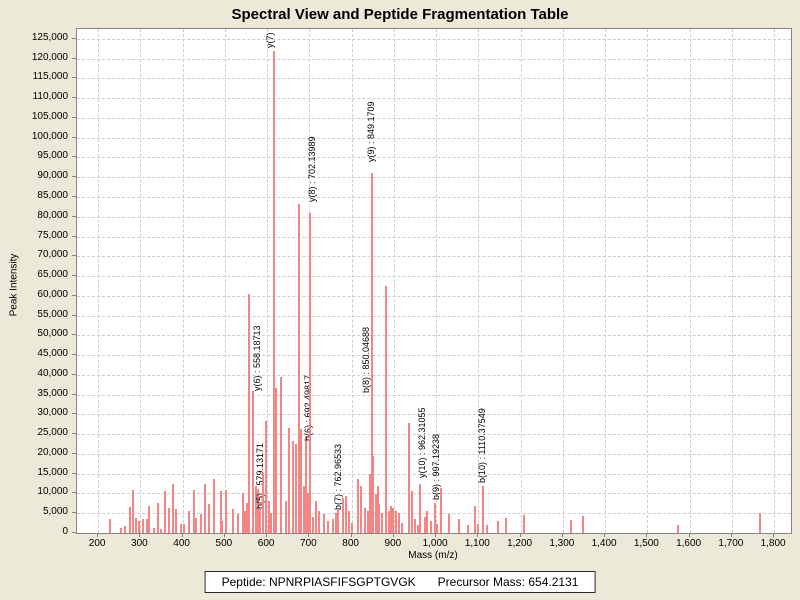 This screenshot has height=600, width=800. Describe the element at coordinates (50, 77) in the screenshot. I see `y-axis-tick-label: 115,000` at that location.